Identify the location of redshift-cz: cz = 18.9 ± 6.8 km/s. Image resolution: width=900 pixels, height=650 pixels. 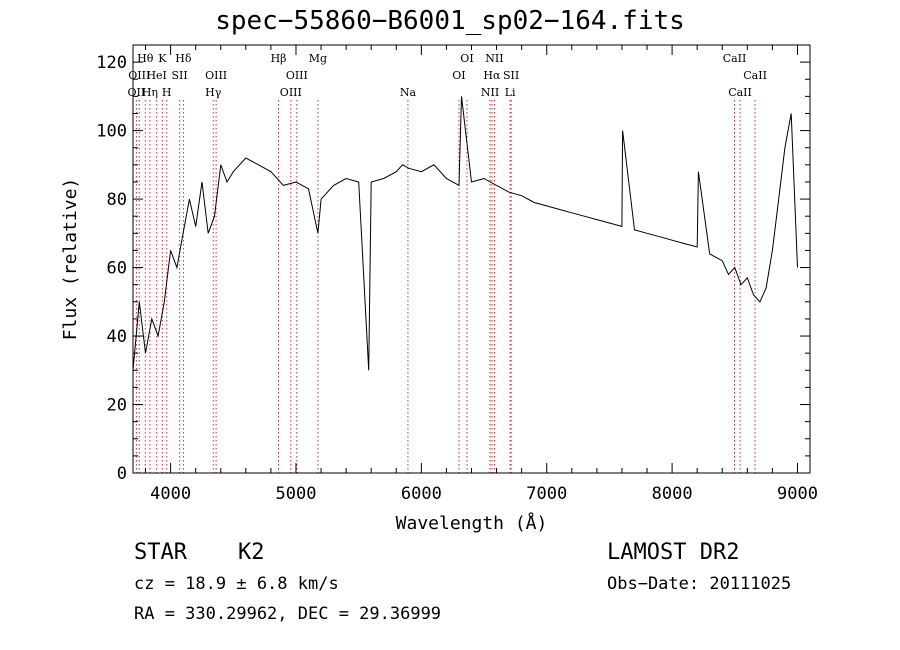
(236, 584).